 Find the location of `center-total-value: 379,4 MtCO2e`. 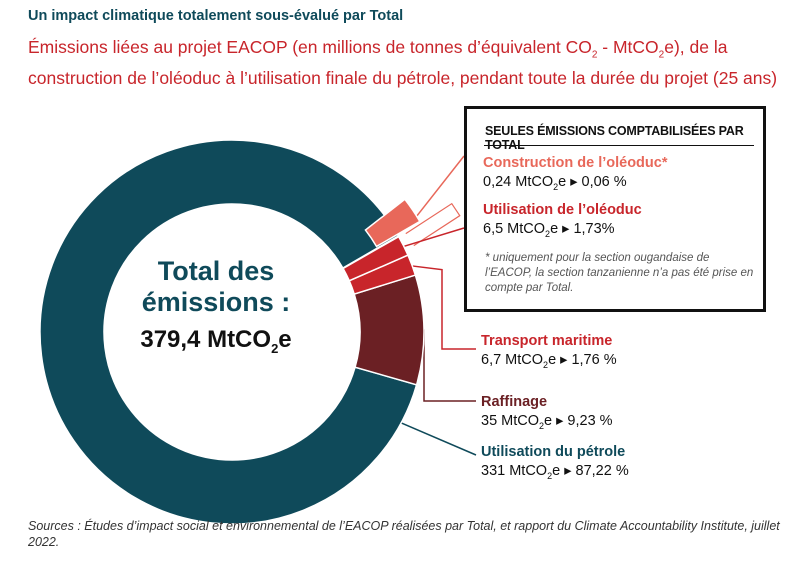

center-total-value: 379,4 MtCO2e is located at coordinates (216, 341).